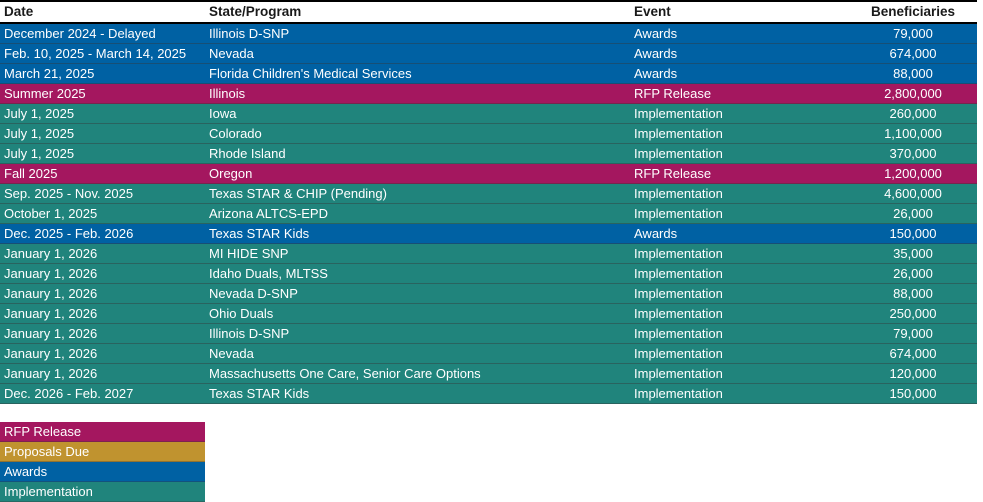  What do you see at coordinates (80, 33) in the screenshot?
I see `cell-date: December 2024 - Delayed` at bounding box center [80, 33].